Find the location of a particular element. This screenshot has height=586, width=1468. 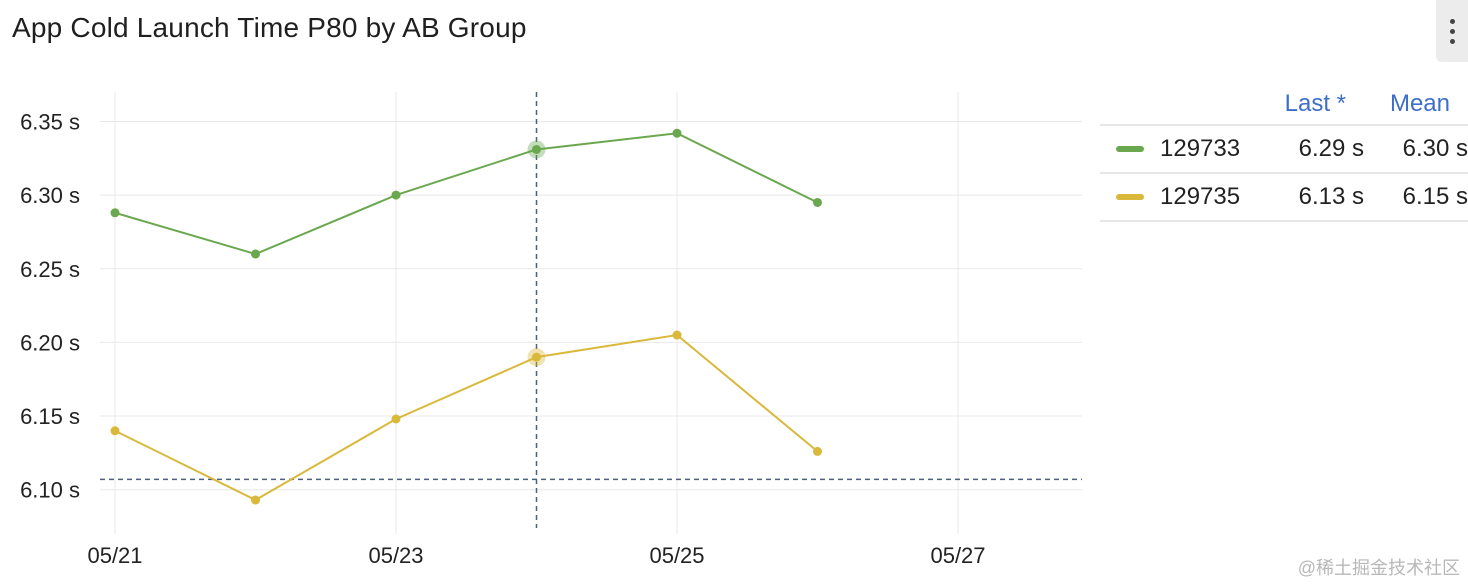

x-axis: 05/21 05/23 05/25 05/27 is located at coordinates (536, 555).